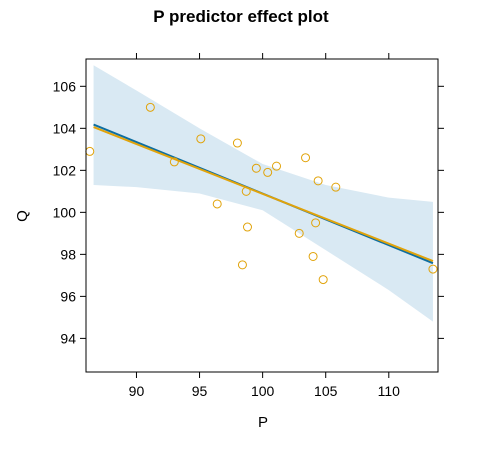 The image size is (480, 451). What do you see at coordinates (65, 170) in the screenshot?
I see `y-tick-label: 102` at bounding box center [65, 170].